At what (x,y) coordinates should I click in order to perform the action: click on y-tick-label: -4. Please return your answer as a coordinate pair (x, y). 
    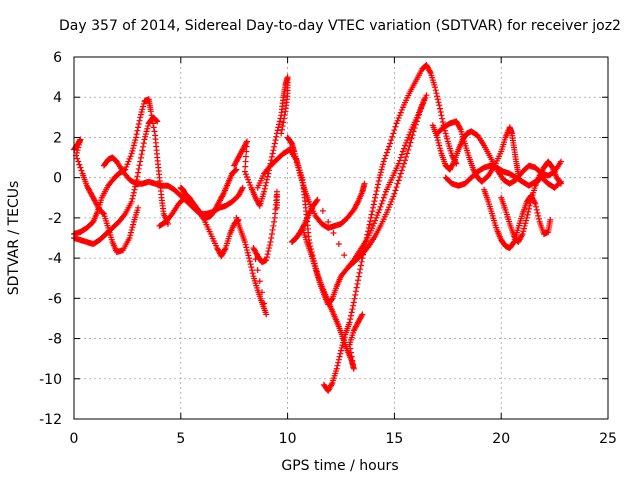
    Looking at the image, I should click on (55, 259).